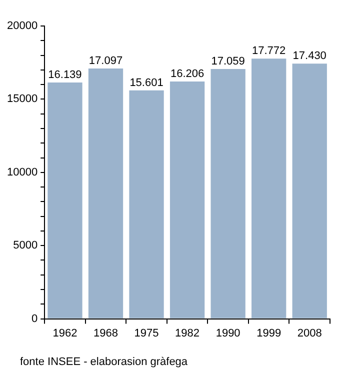 This screenshot has height=373, width=350. Describe the element at coordinates (65, 75) in the screenshot. I see `data-label: 16.139` at that location.